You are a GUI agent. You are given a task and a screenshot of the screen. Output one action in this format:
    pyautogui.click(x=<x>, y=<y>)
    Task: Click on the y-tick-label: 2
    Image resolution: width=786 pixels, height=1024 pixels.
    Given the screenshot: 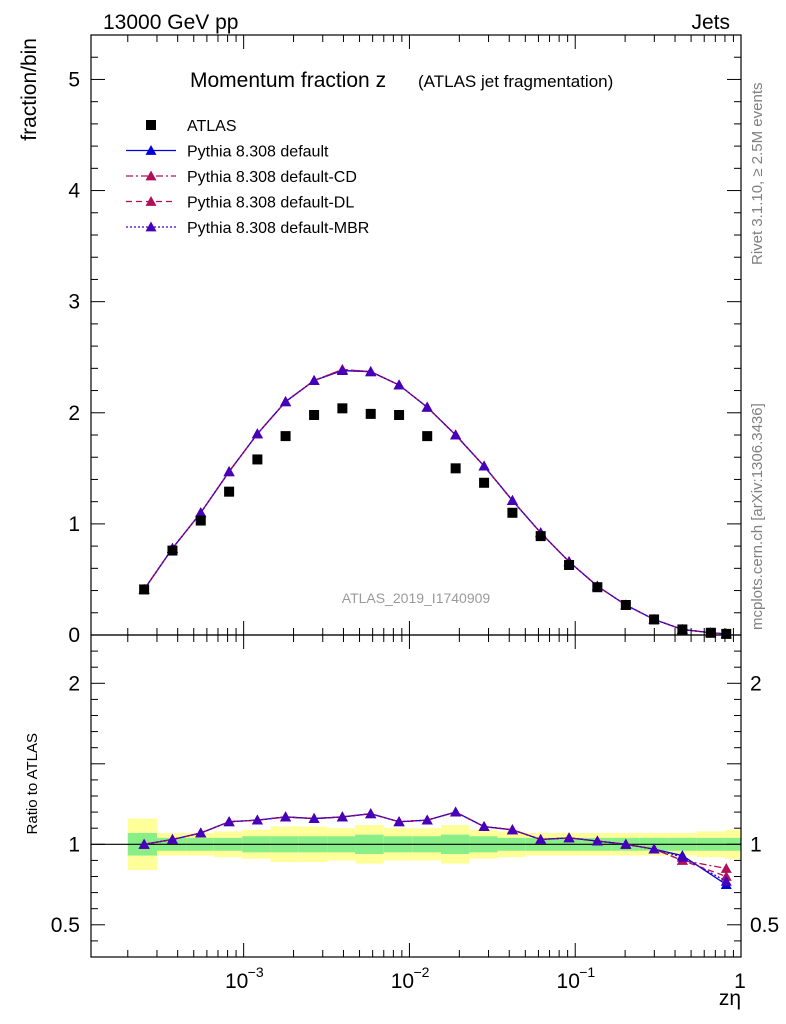 What is the action you would take?
    pyautogui.click(x=74, y=413)
    